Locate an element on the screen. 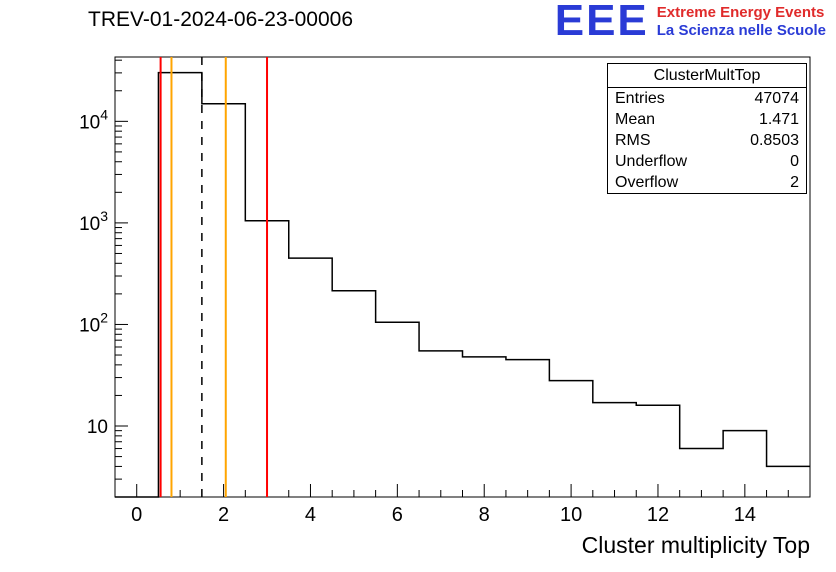 Image resolution: width=836 pixels, height=572 pixels. stats-row-value: 0 is located at coordinates (794, 161).